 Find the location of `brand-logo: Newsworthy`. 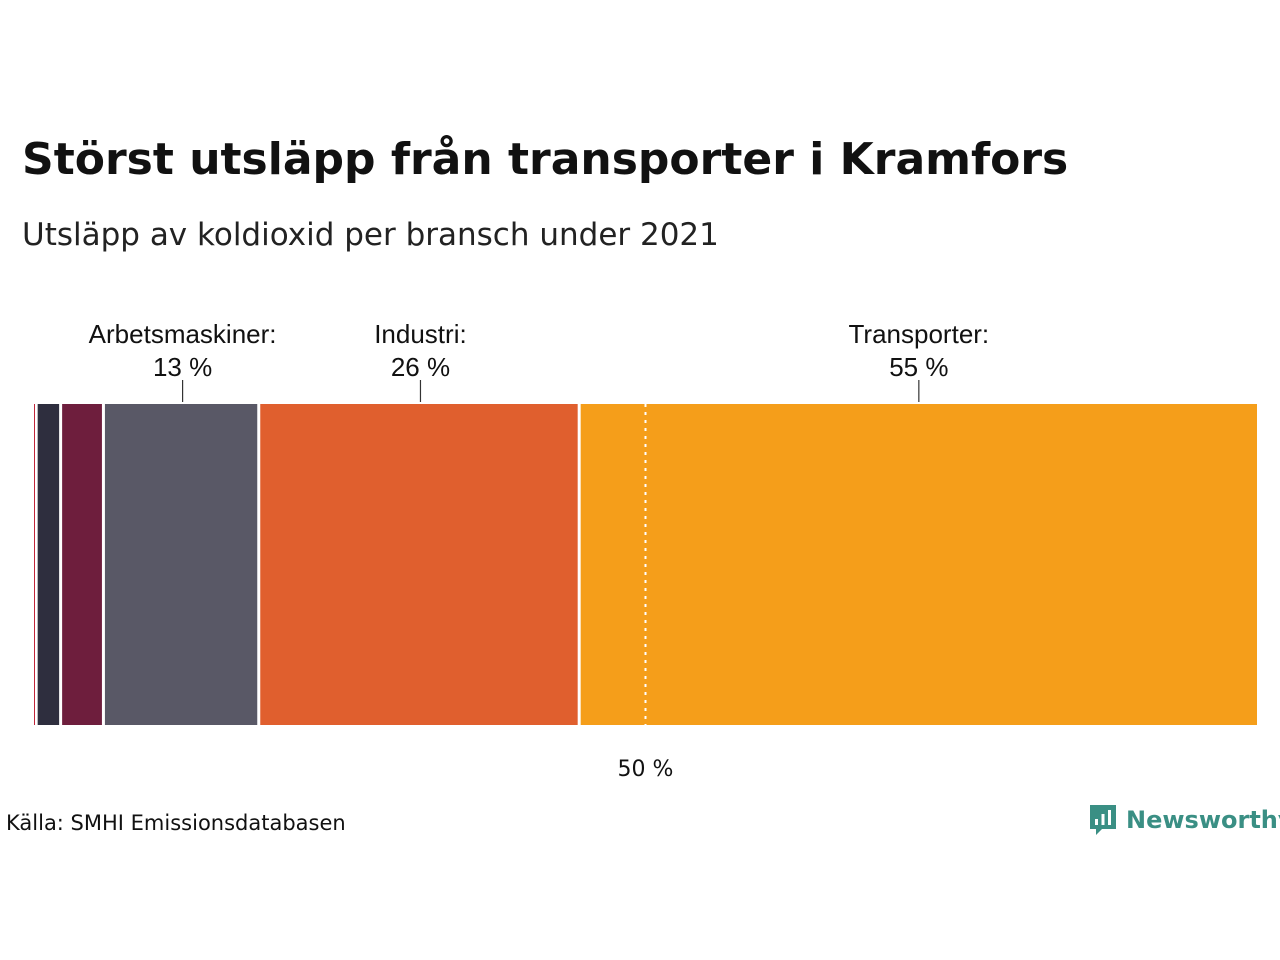

brand-logo: Newsworthy is located at coordinates (1184, 820).